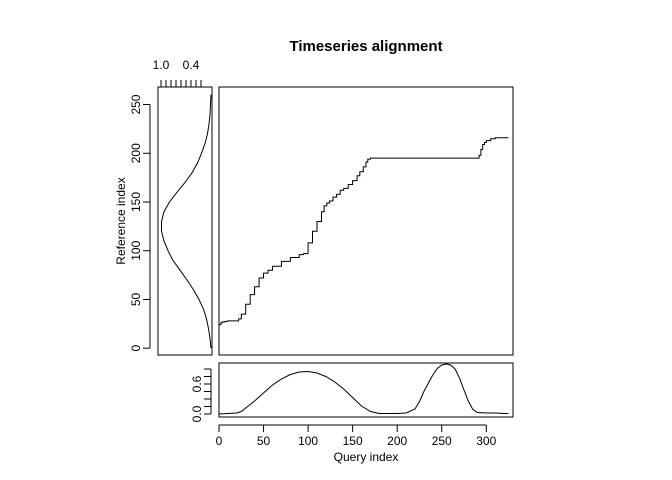 The width and height of the screenshot is (672, 480). I want to click on reference-top-ticks, so click(181, 83).